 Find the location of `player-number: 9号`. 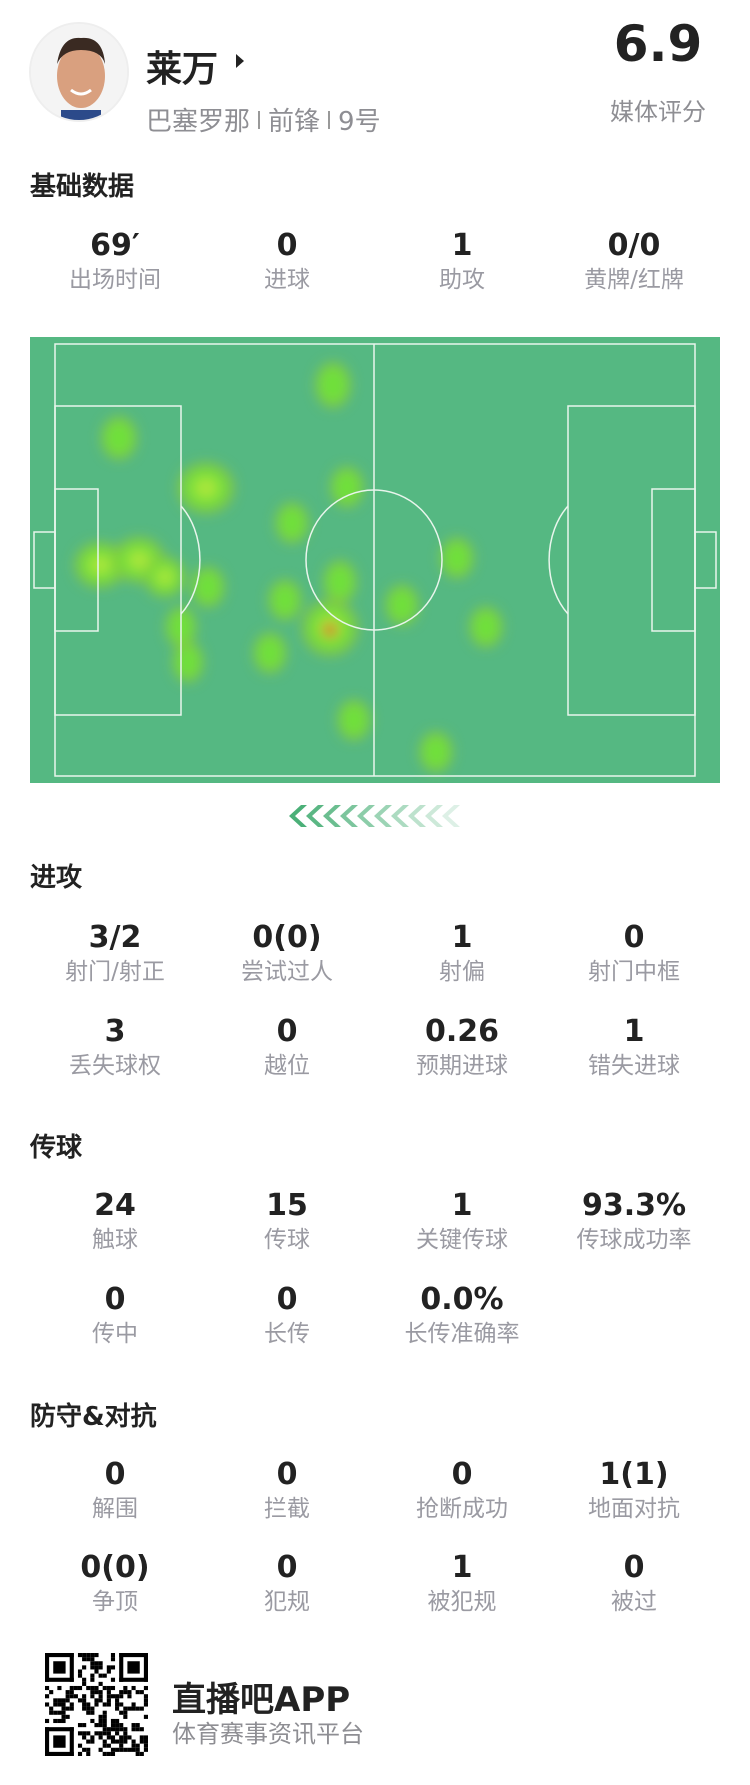

player-number: 9号 is located at coordinates (359, 122).